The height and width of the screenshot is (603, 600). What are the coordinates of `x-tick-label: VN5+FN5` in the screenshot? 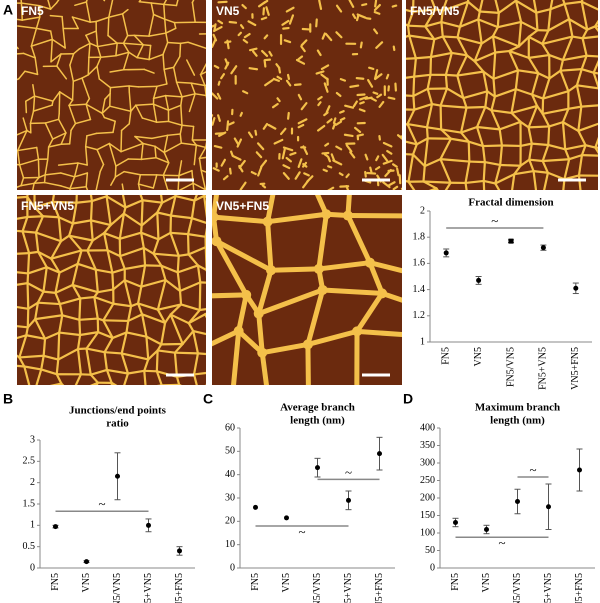 It's located at (575, 368).